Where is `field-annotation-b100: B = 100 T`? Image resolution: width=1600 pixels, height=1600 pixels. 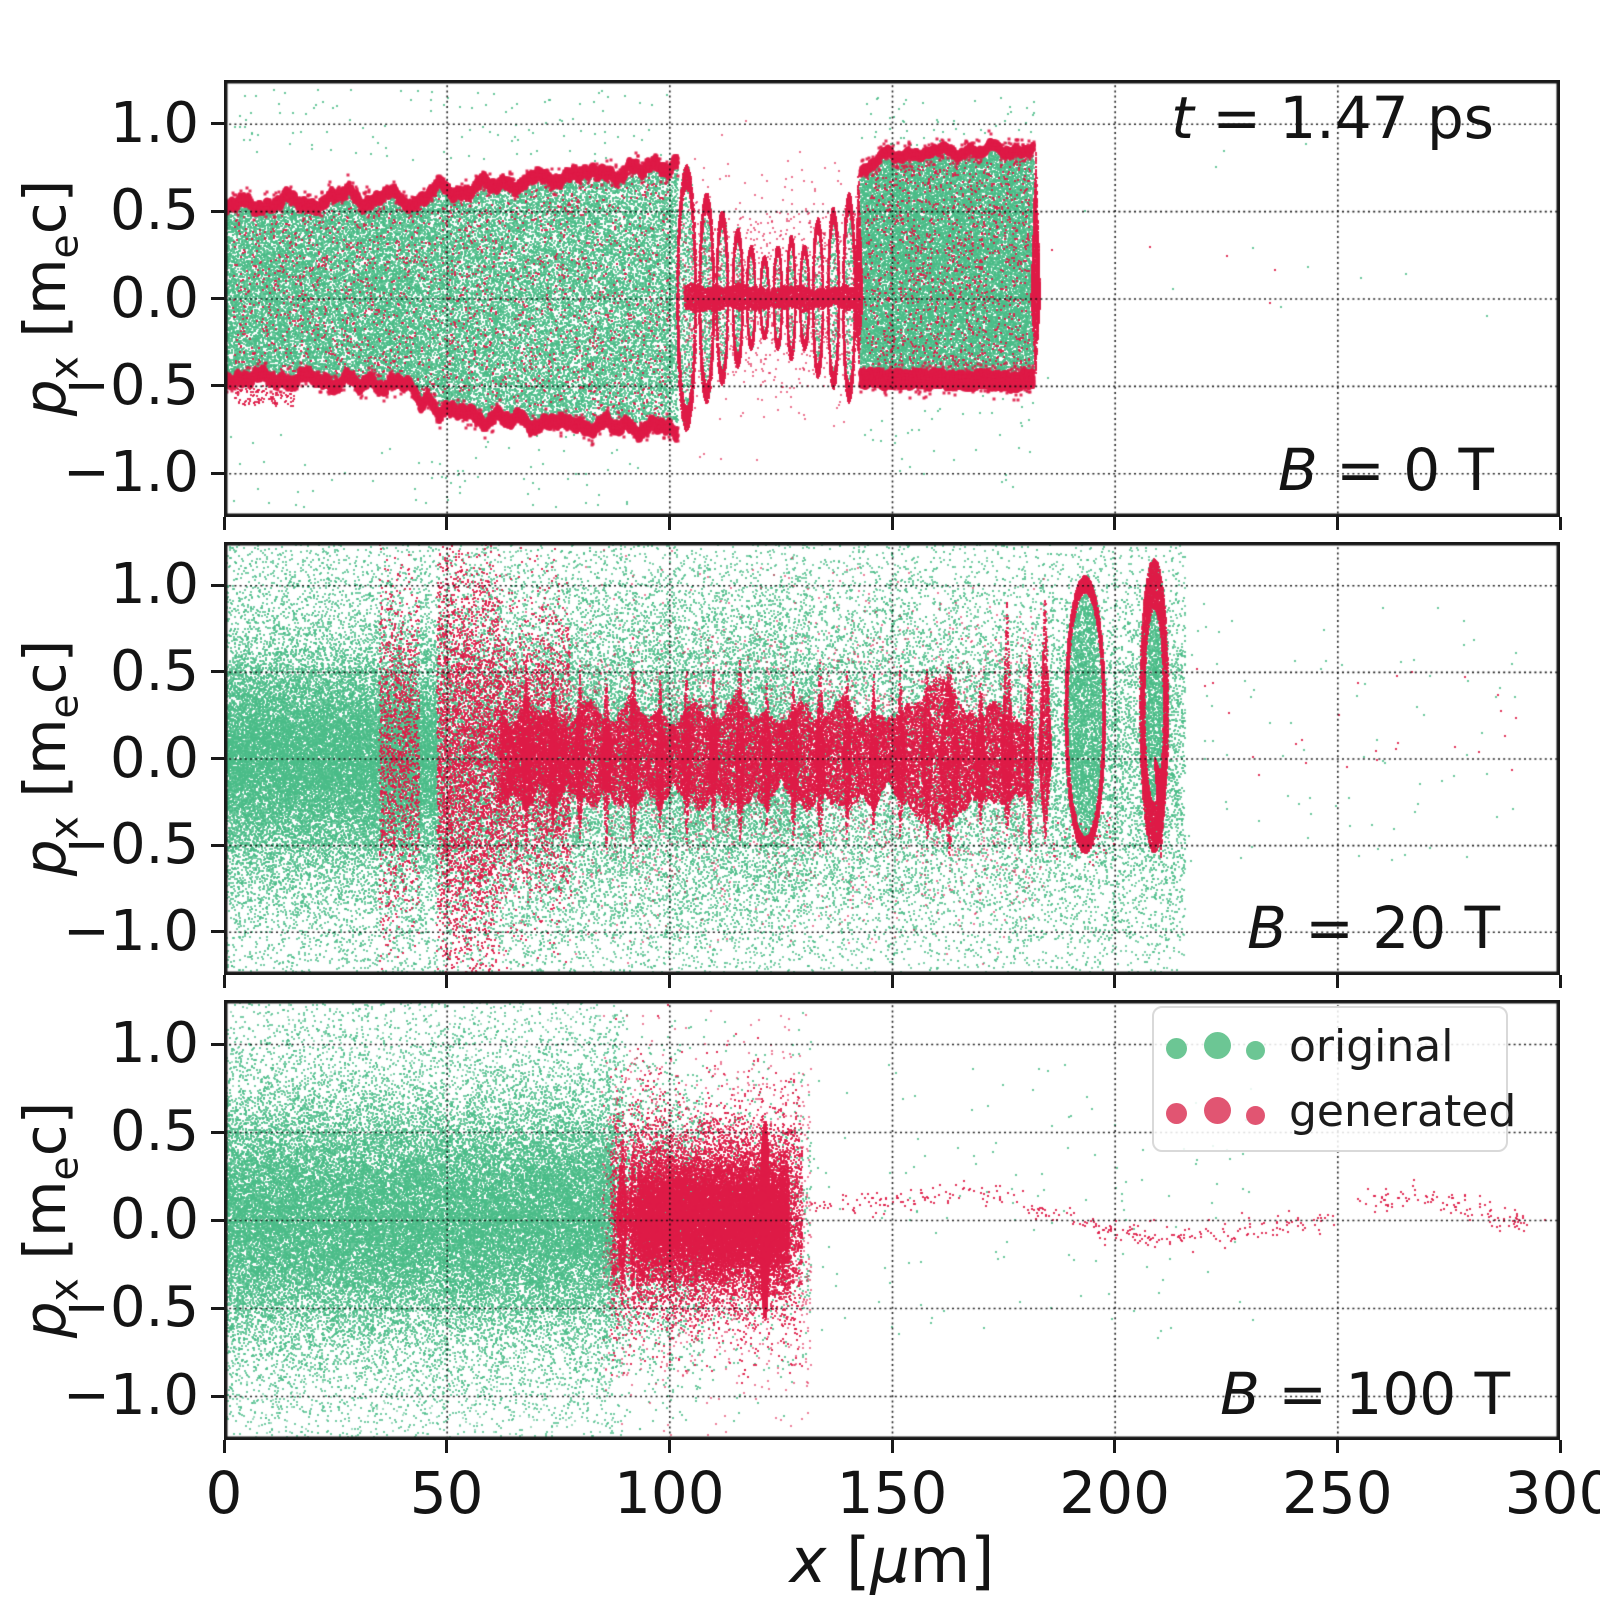 field-annotation-b100: B = 100 T is located at coordinates (1365, 1394).